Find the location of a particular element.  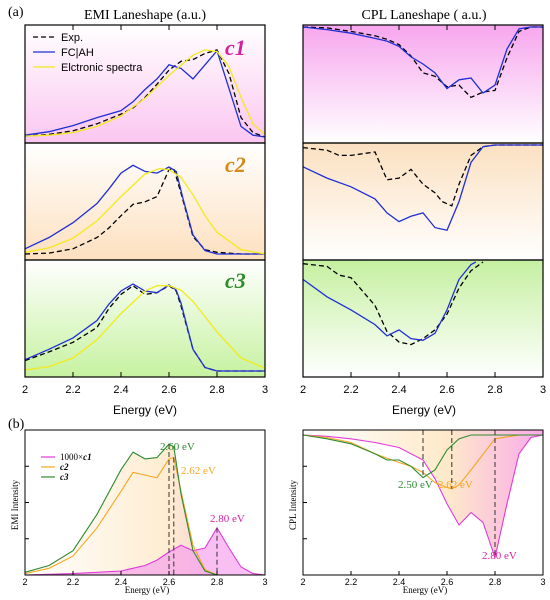

emi-b-c1-line is located at coordinates (145, 551).